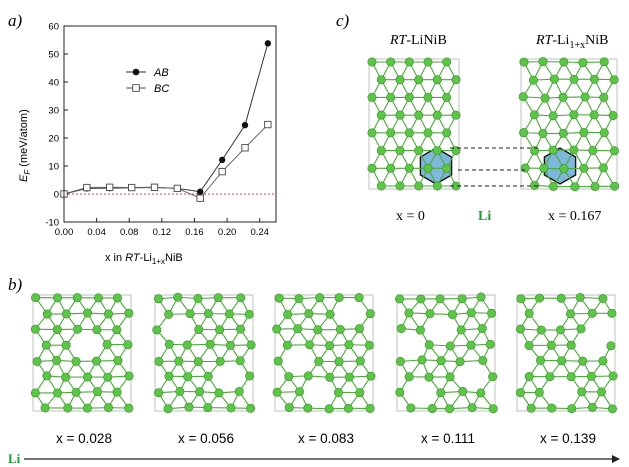 The height and width of the screenshot is (467, 629). I want to click on x-axis-label: x in RT-Li1+xNiB, so click(144, 259).